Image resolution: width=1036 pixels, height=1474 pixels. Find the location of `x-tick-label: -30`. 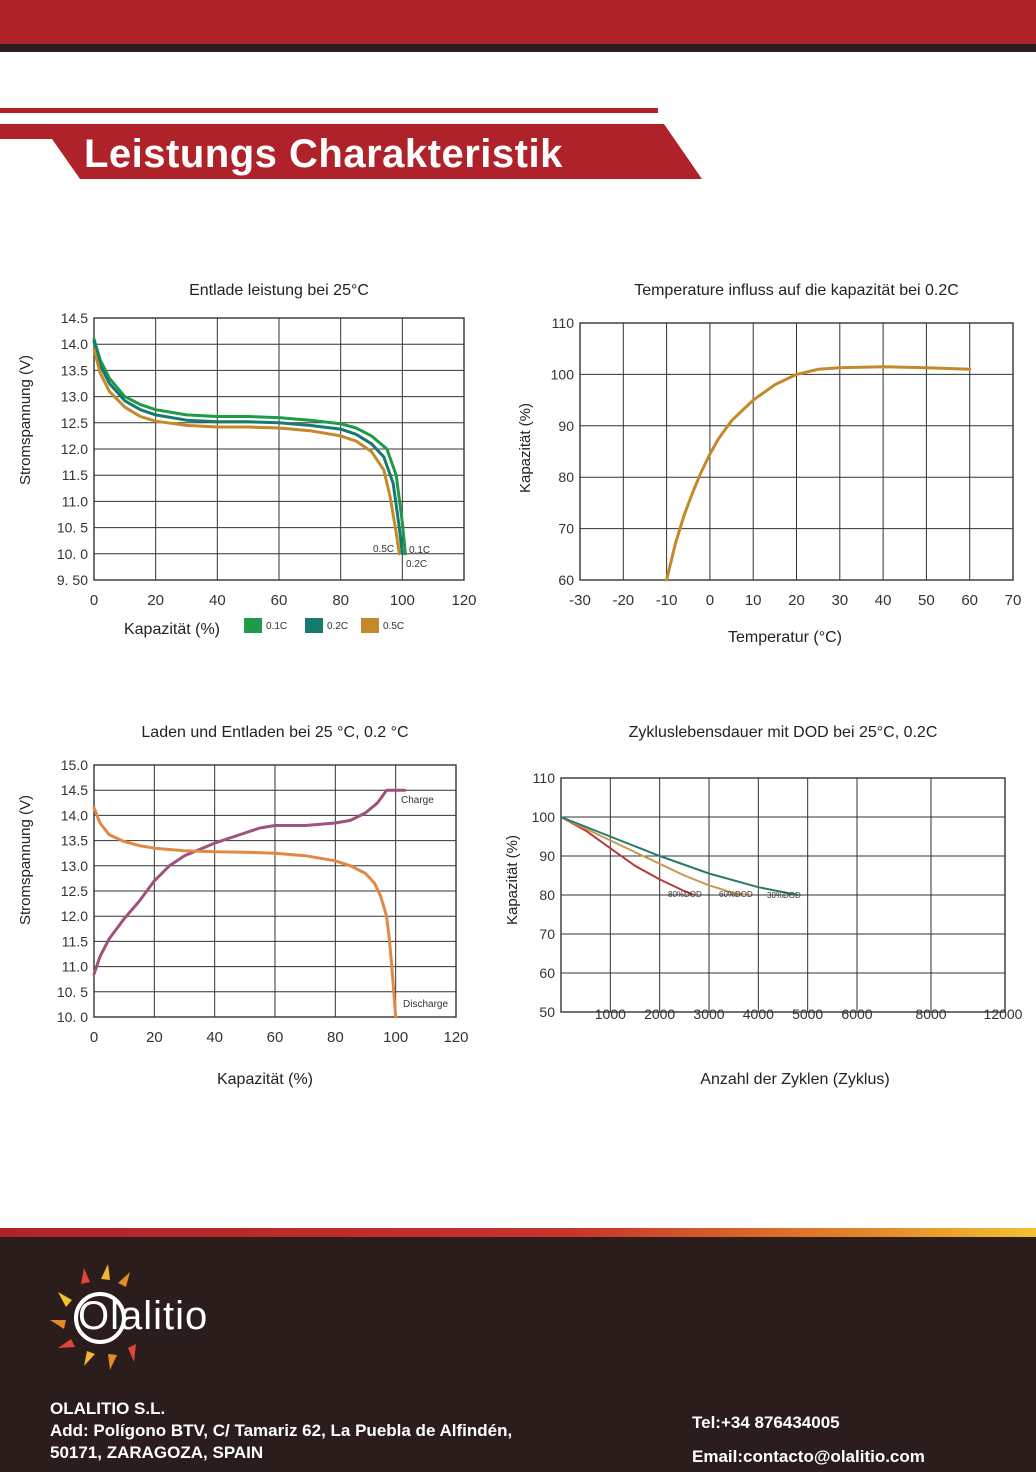

x-tick-label: -30 is located at coordinates (580, 600).